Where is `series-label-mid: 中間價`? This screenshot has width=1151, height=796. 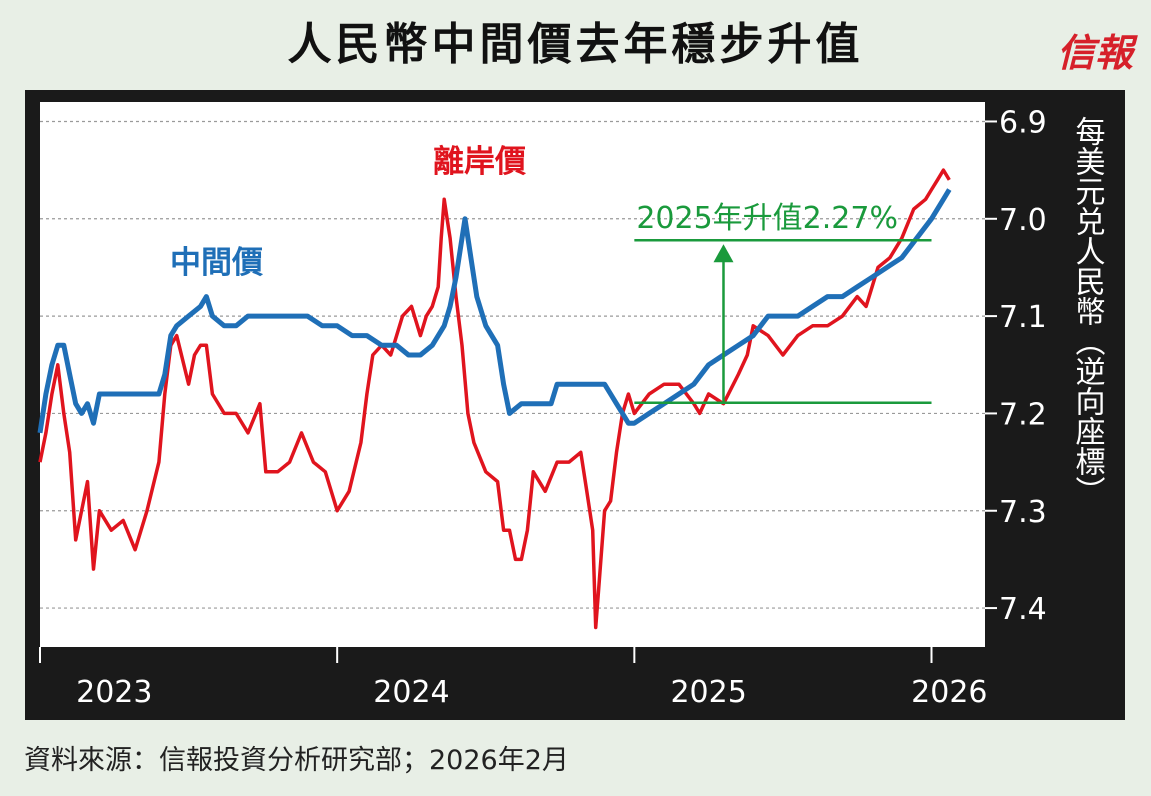 series-label-mid: 中間價 is located at coordinates (216, 263).